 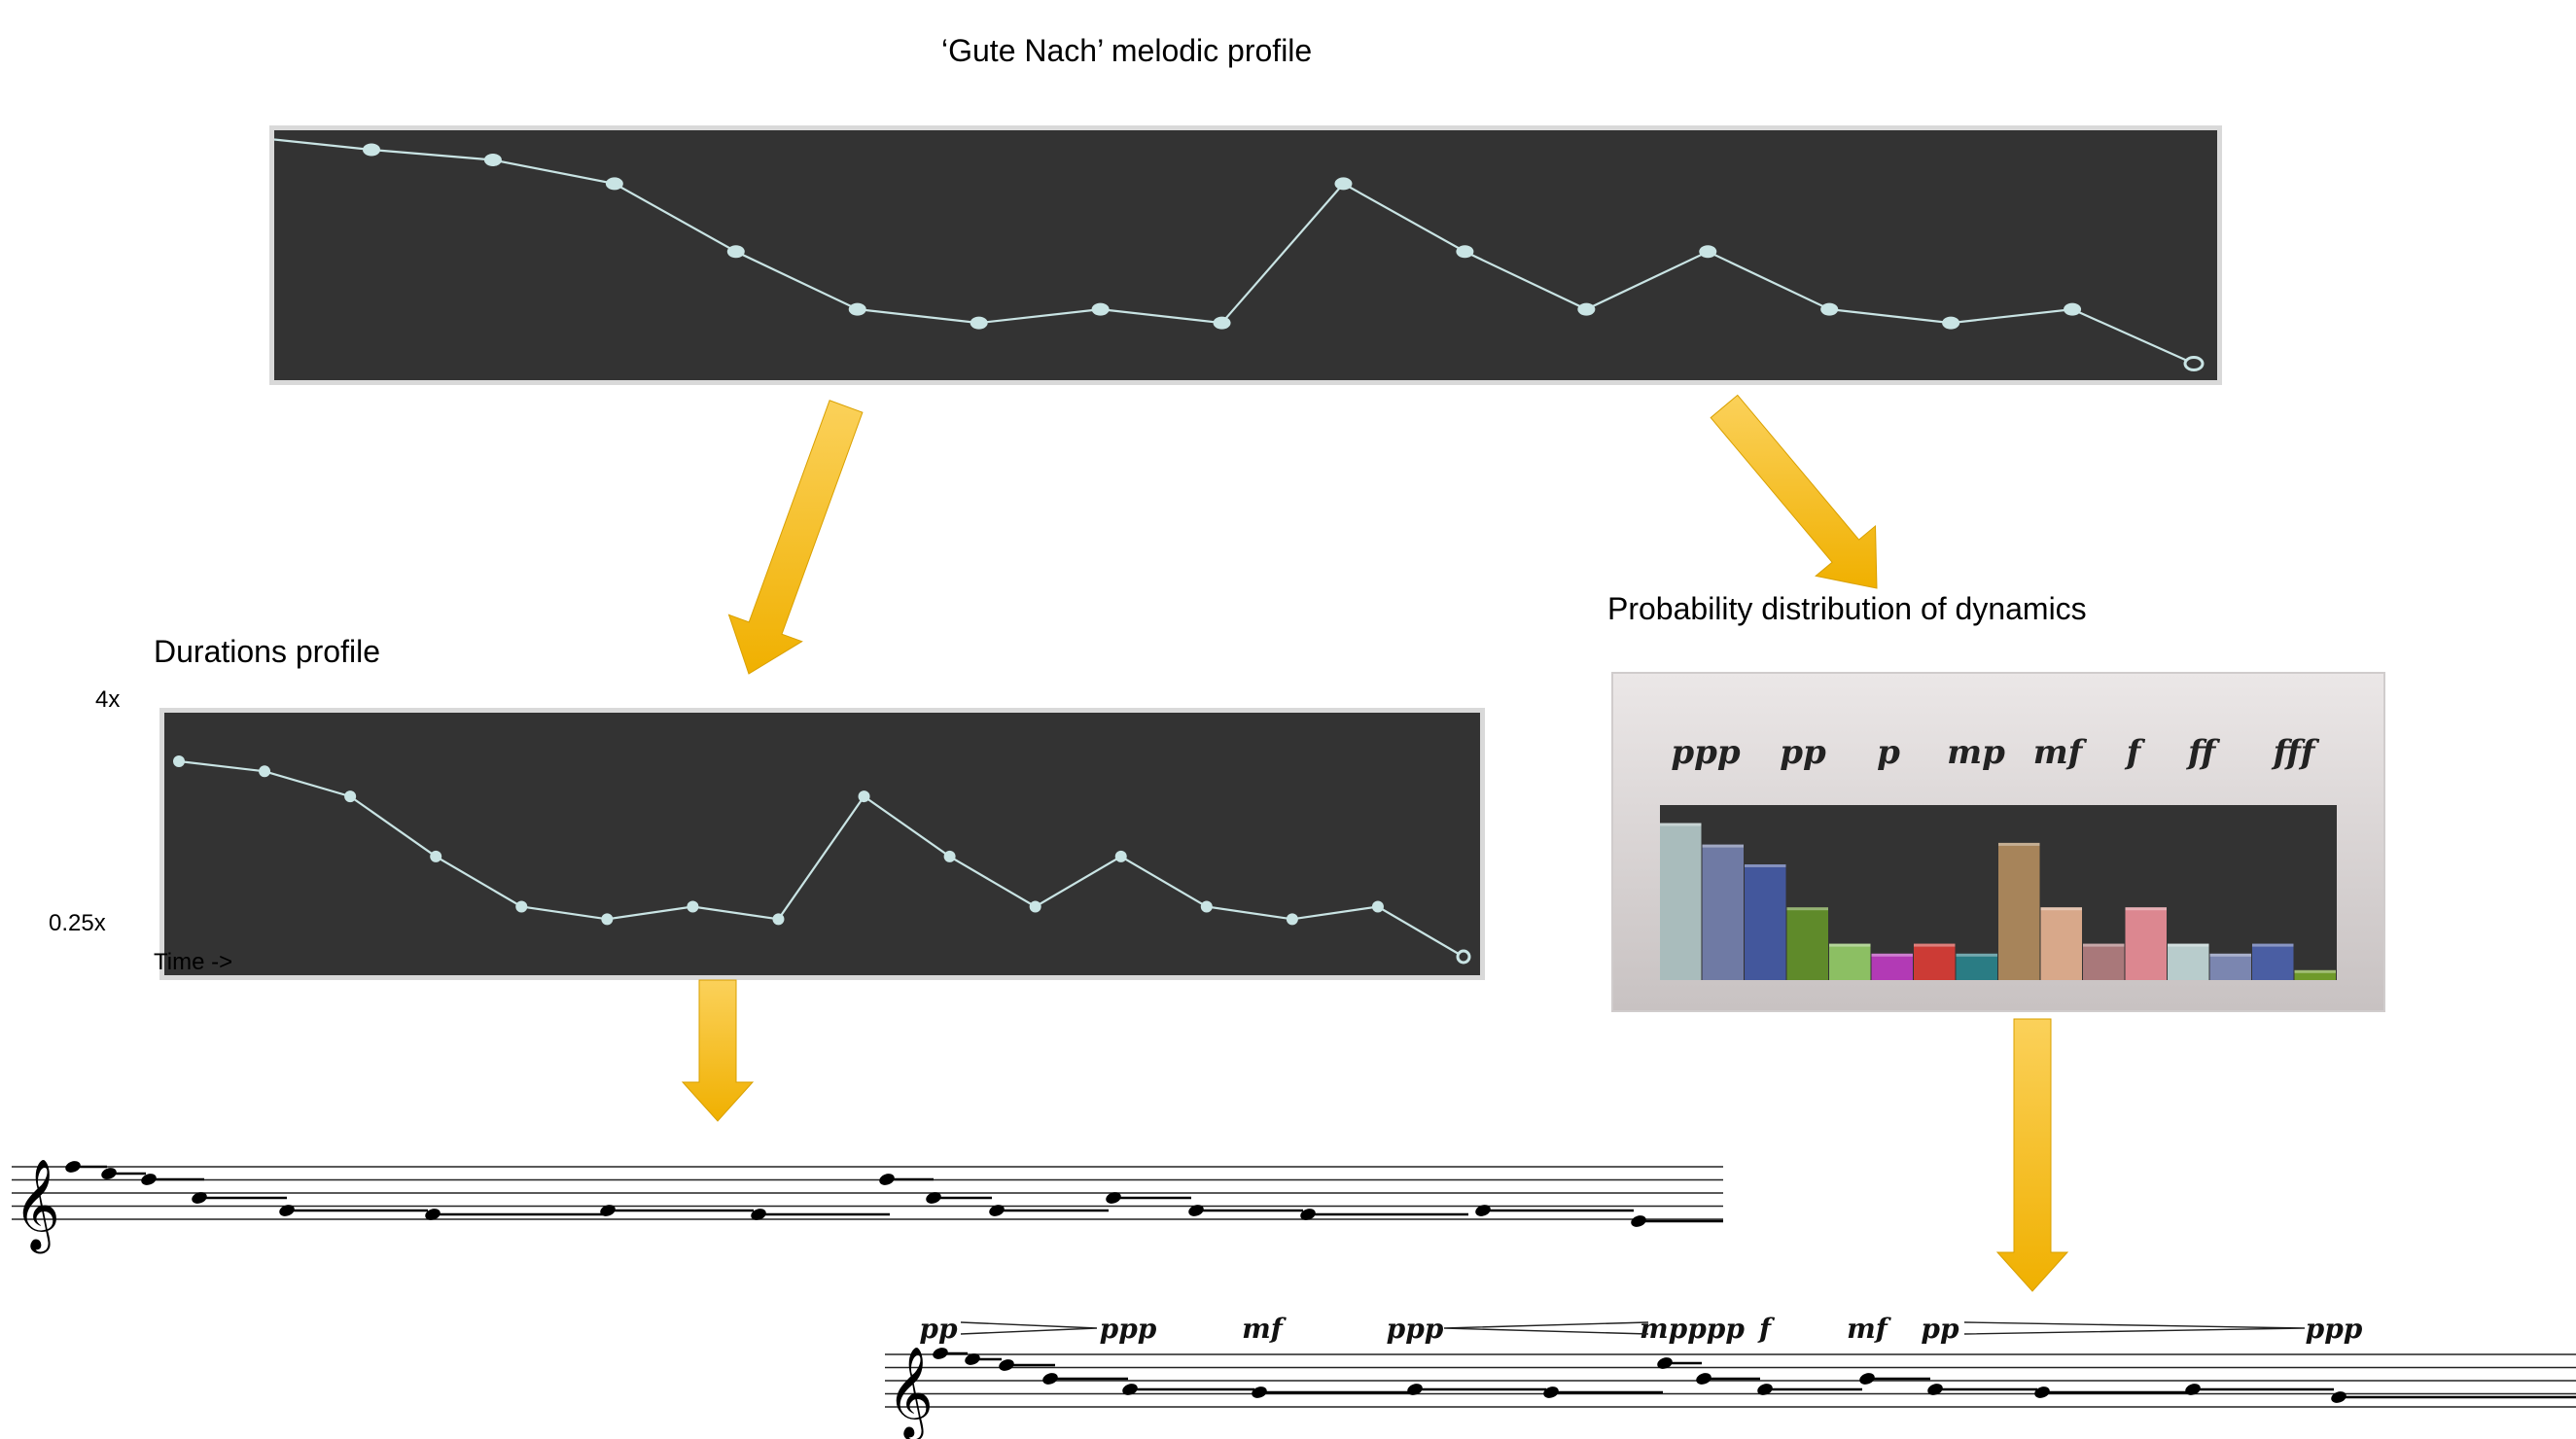 I want to click on score-dynamic-marking: pp, so click(x=1940, y=1329).